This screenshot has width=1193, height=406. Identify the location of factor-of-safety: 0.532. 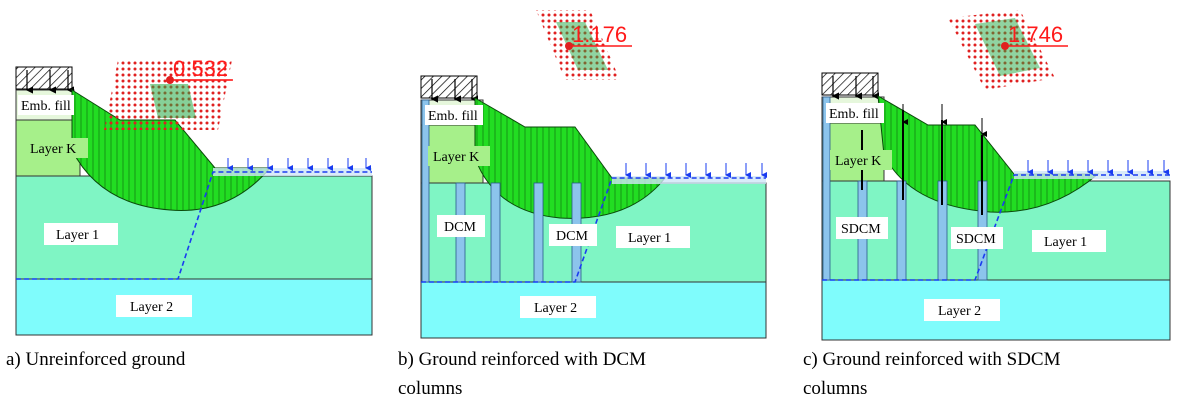
(200, 68).